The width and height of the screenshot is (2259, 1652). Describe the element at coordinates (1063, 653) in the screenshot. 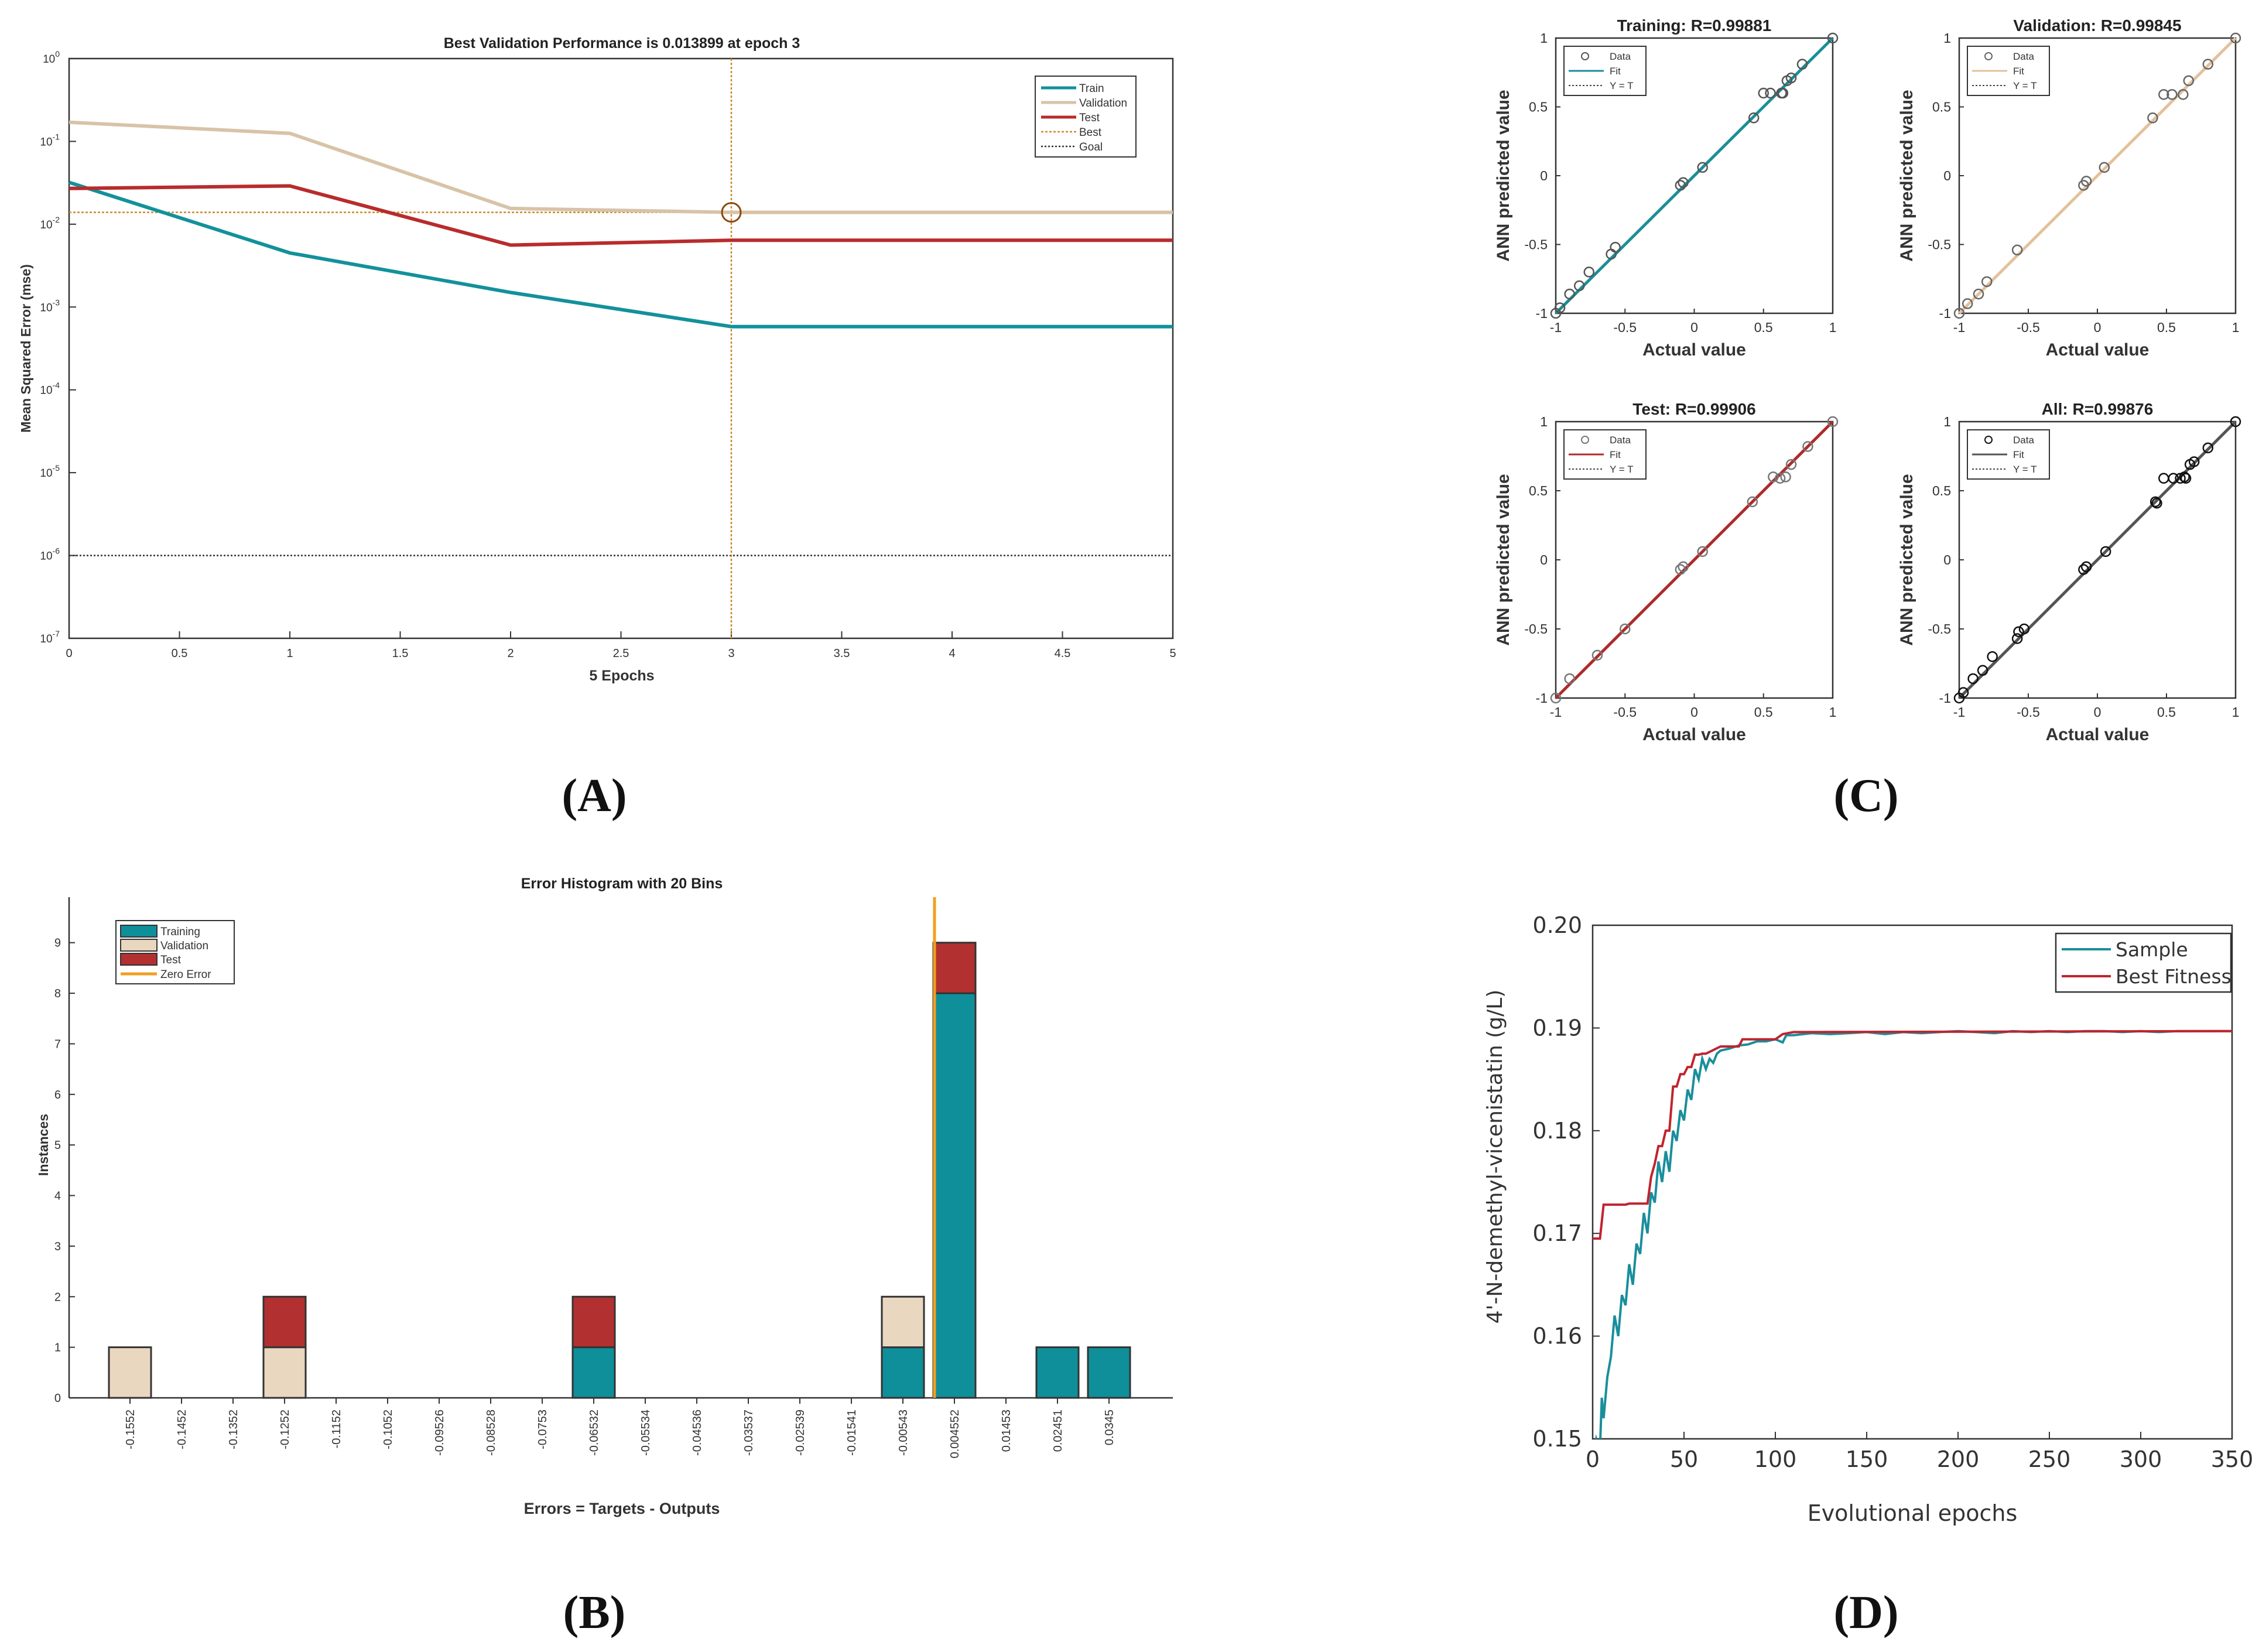

I see `chart-a-xtick-label: 4.5` at that location.